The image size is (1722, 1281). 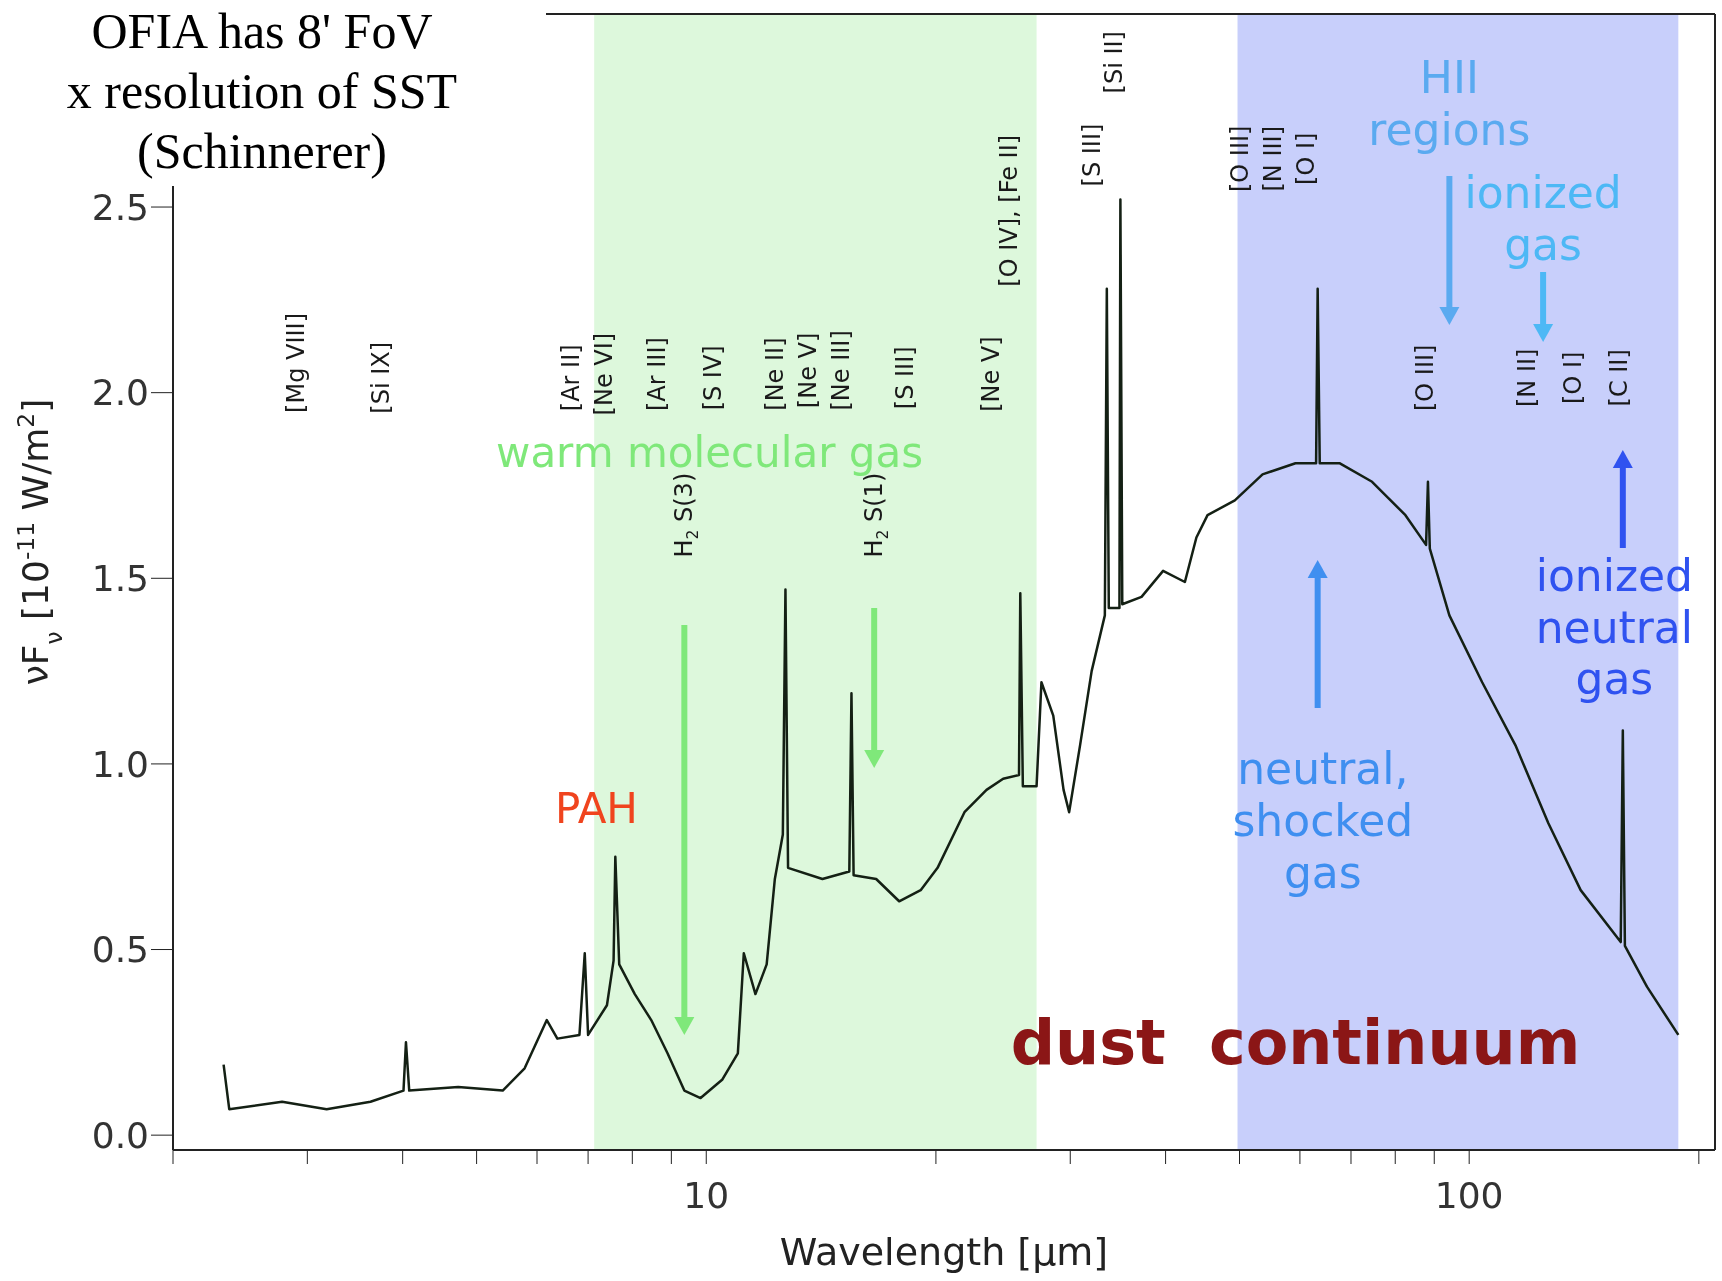 I want to click on annotation: [Ne VI], so click(x=603, y=374).